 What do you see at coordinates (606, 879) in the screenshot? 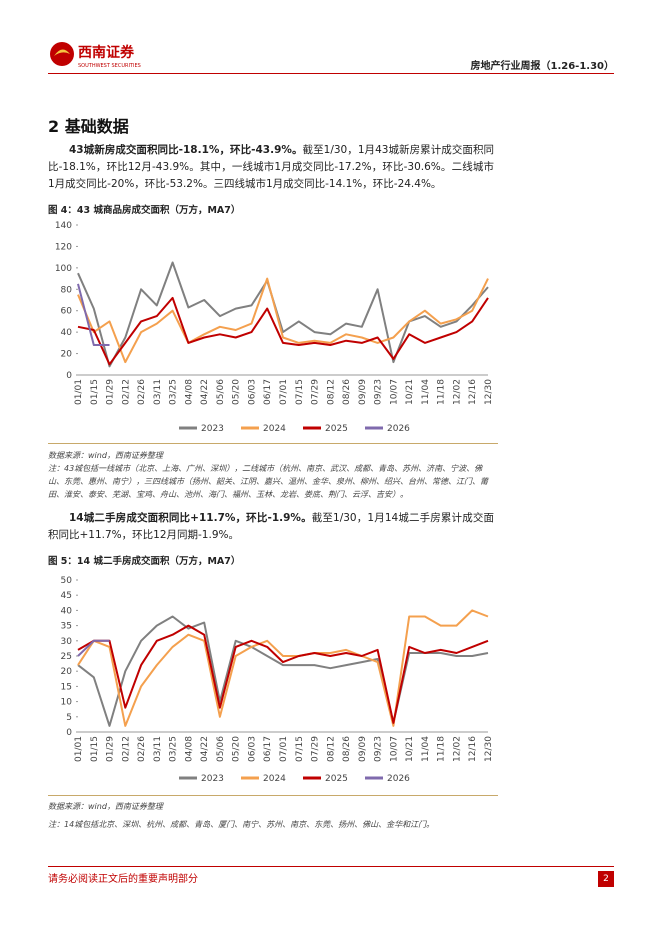
I see `page-number: 2` at bounding box center [606, 879].